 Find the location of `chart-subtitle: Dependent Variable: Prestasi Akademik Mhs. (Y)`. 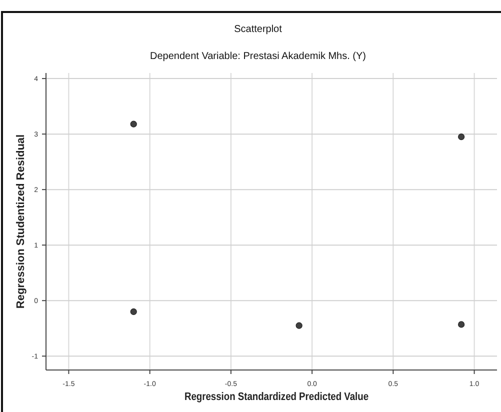

chart-subtitle: Dependent Variable: Prestasi Akademik Mhs. (Y) is located at coordinates (258, 56).